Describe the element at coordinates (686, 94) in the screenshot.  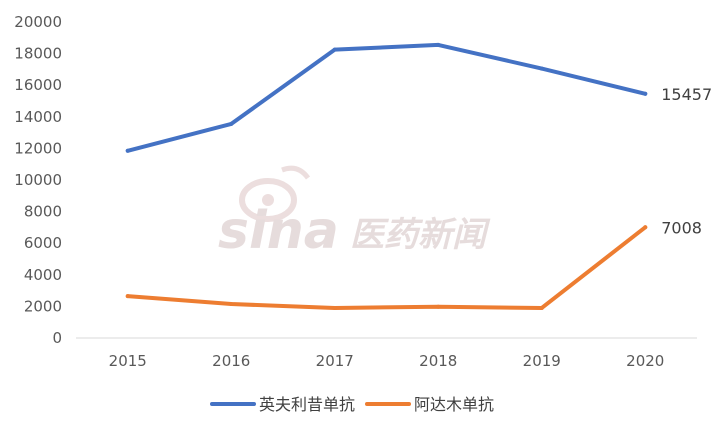
I see `data-label-1: 15457` at that location.